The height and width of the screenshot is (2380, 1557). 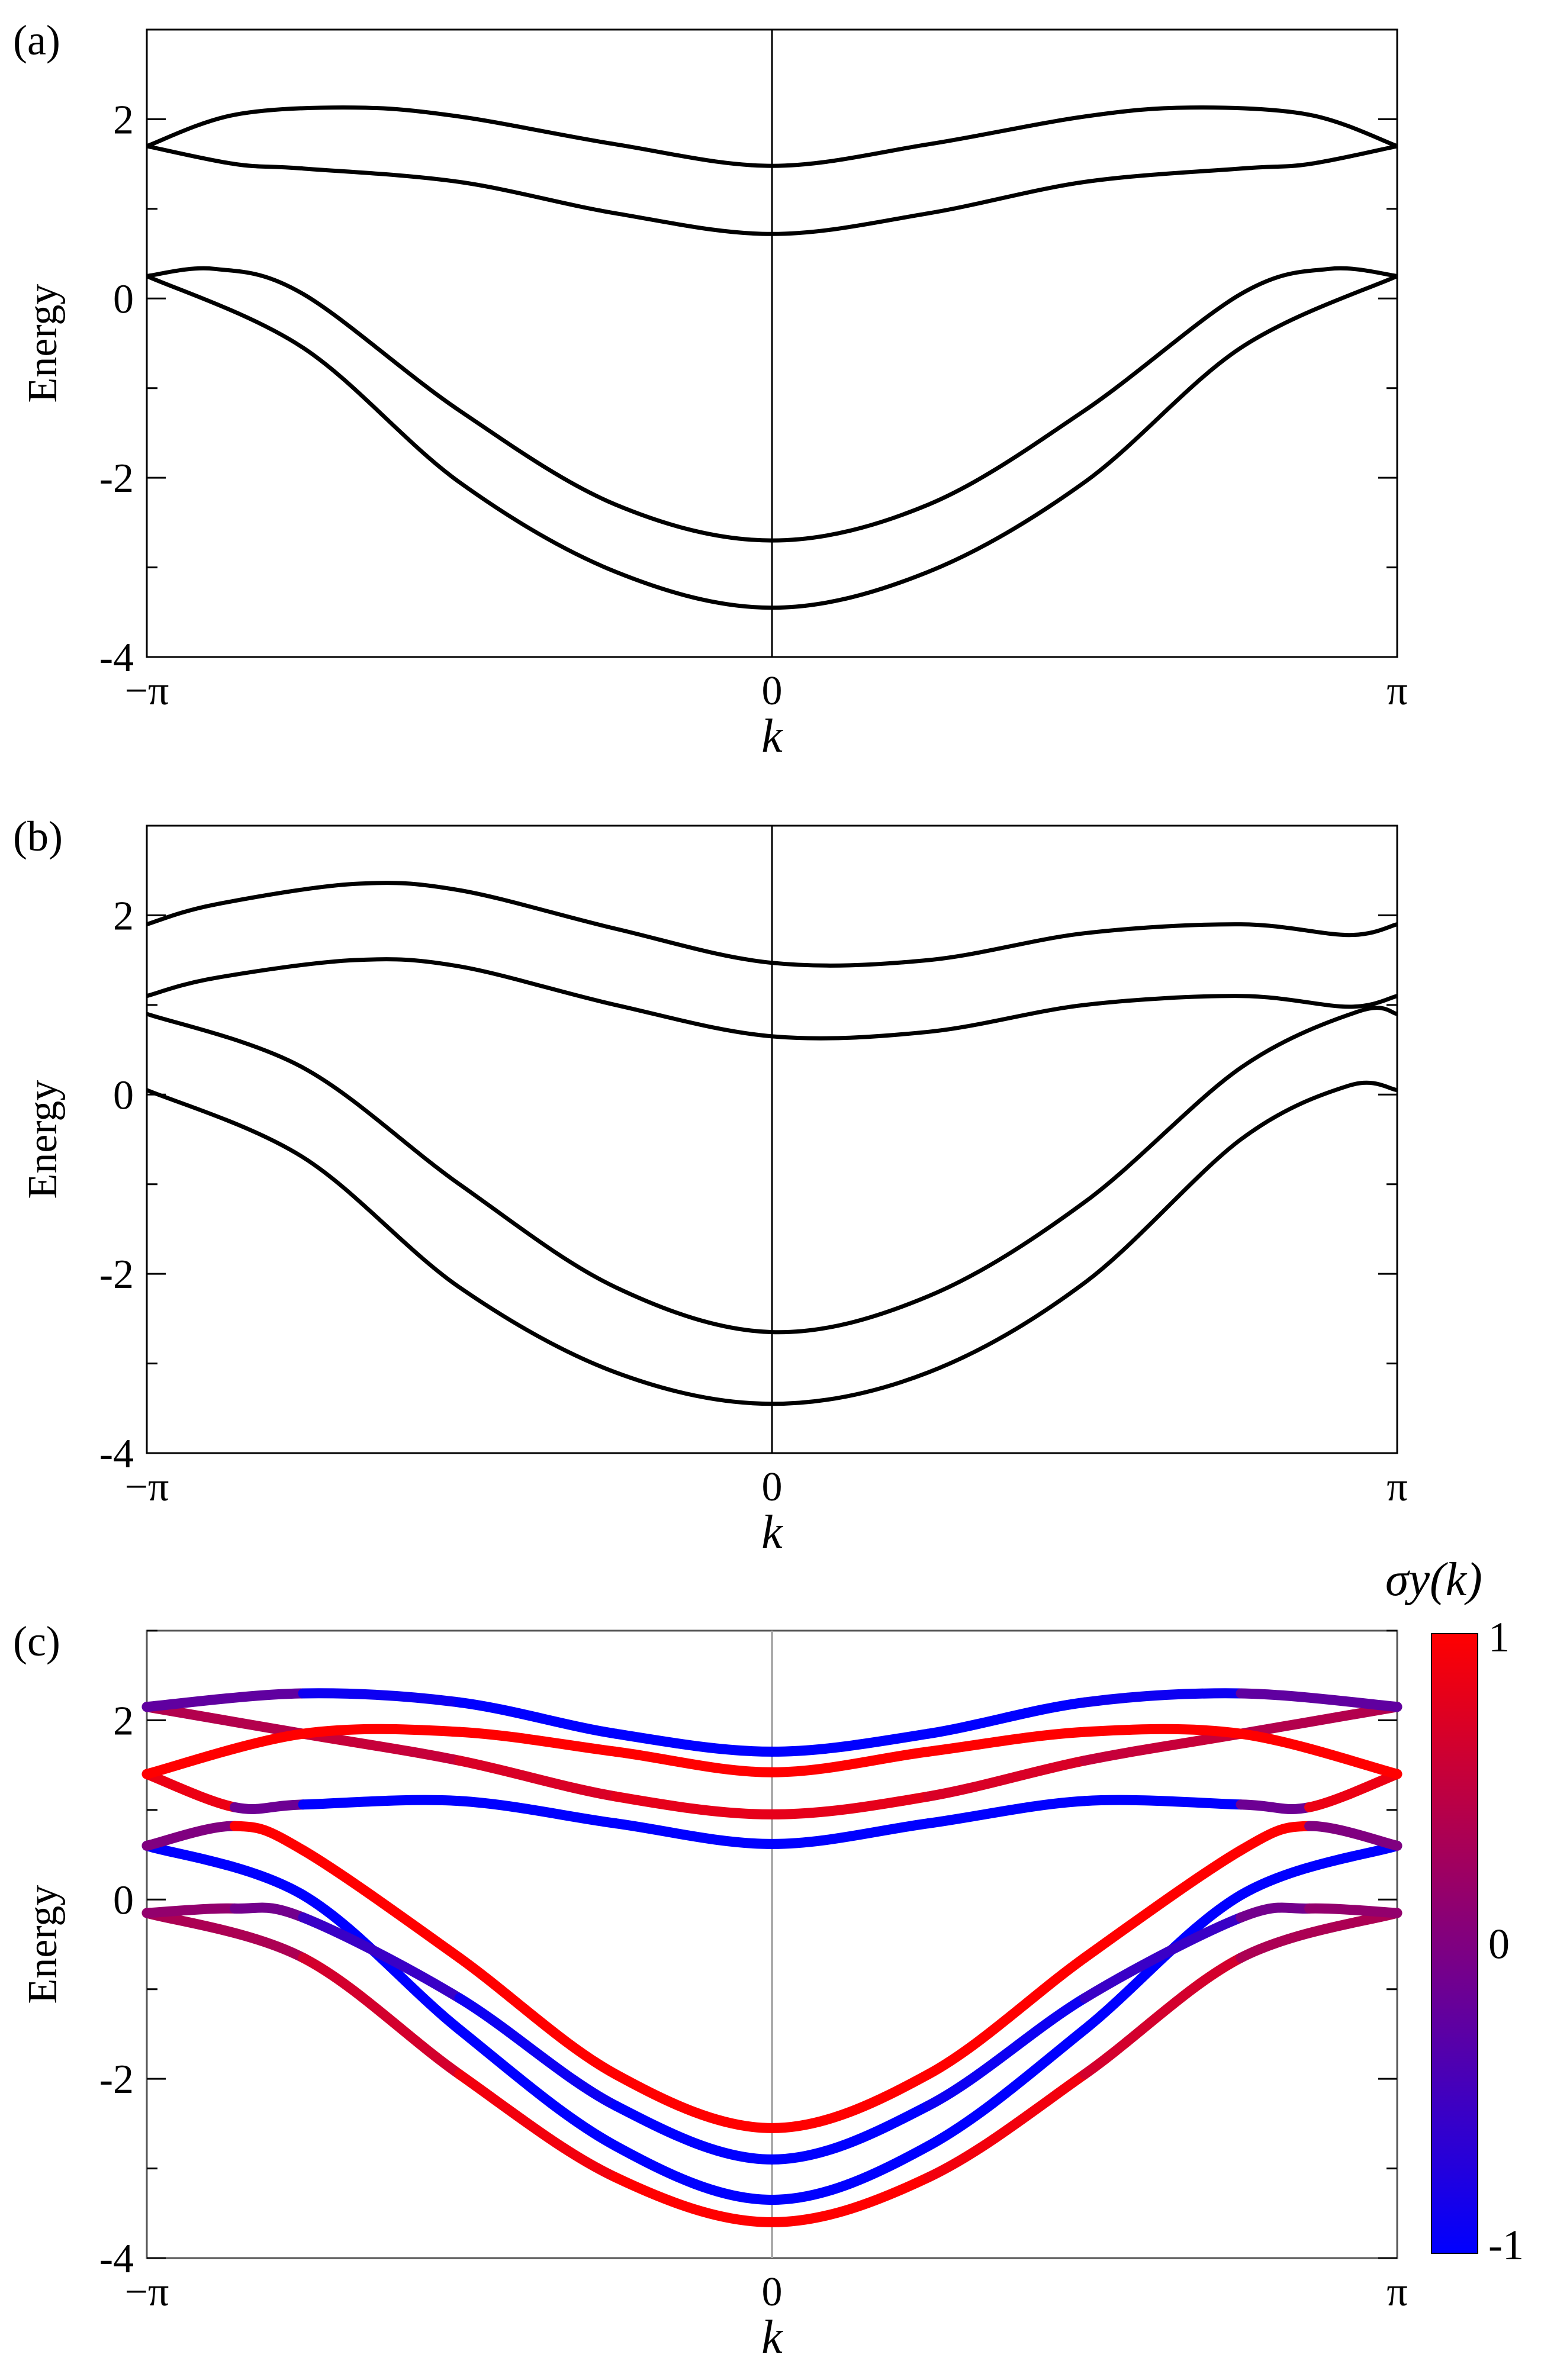 What do you see at coordinates (1506, 2245) in the screenshot?
I see `colorbar-tick-label: -1` at bounding box center [1506, 2245].